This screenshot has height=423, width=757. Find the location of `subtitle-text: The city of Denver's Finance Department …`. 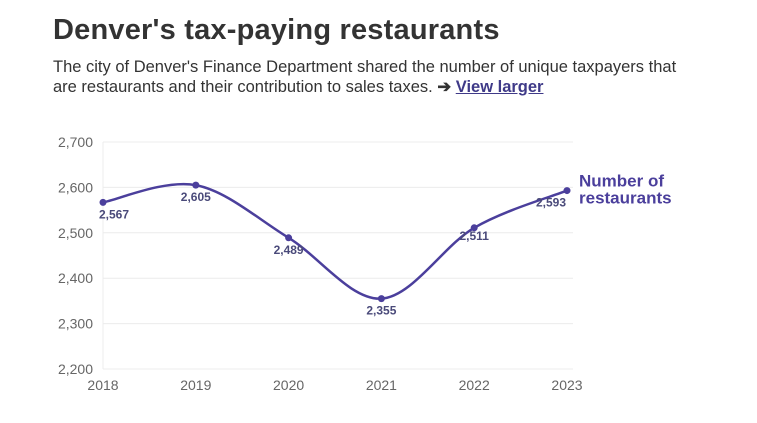

subtitle-text: The city of Denver's Finance Department … is located at coordinates (365, 77).